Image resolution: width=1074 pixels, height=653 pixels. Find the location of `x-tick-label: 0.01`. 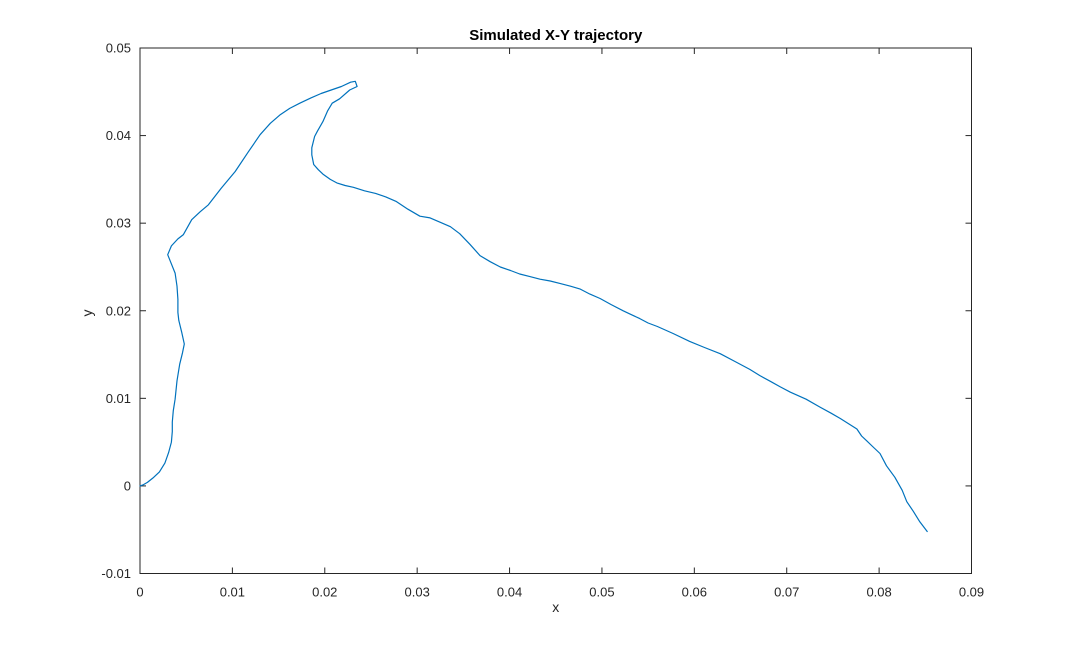

x-tick-label: 0.01 is located at coordinates (232, 592).